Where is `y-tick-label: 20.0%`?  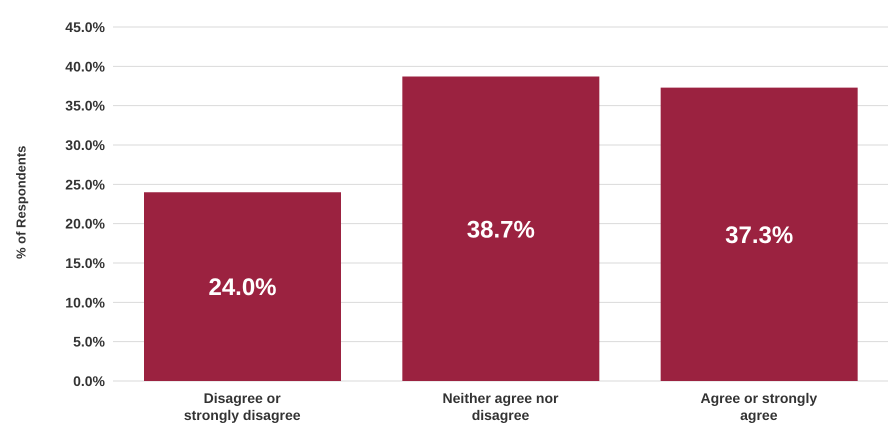 y-tick-label: 20.0% is located at coordinates (85, 224).